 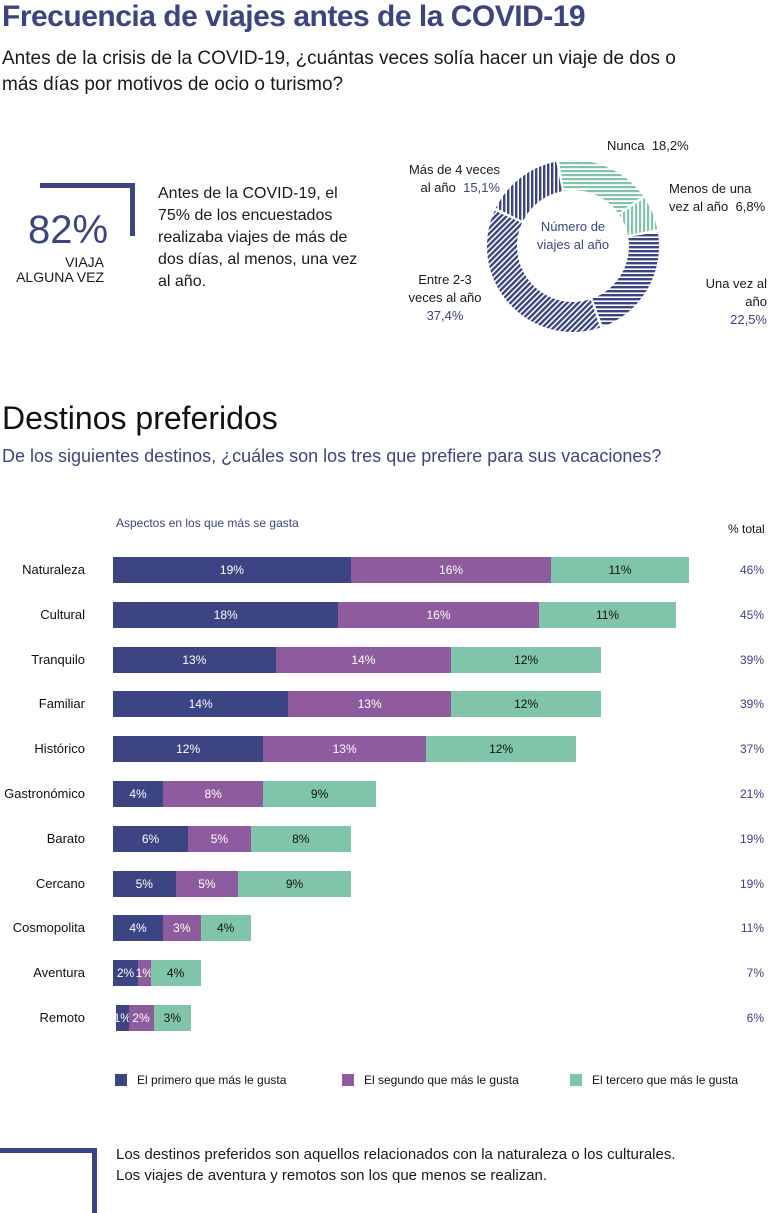 I want to click on donut-label-entre-value: 37,4%, so click(x=445, y=315).